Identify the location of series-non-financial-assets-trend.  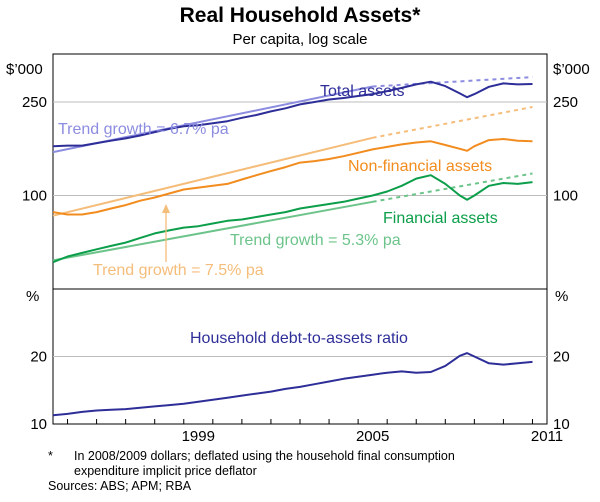
(212, 176).